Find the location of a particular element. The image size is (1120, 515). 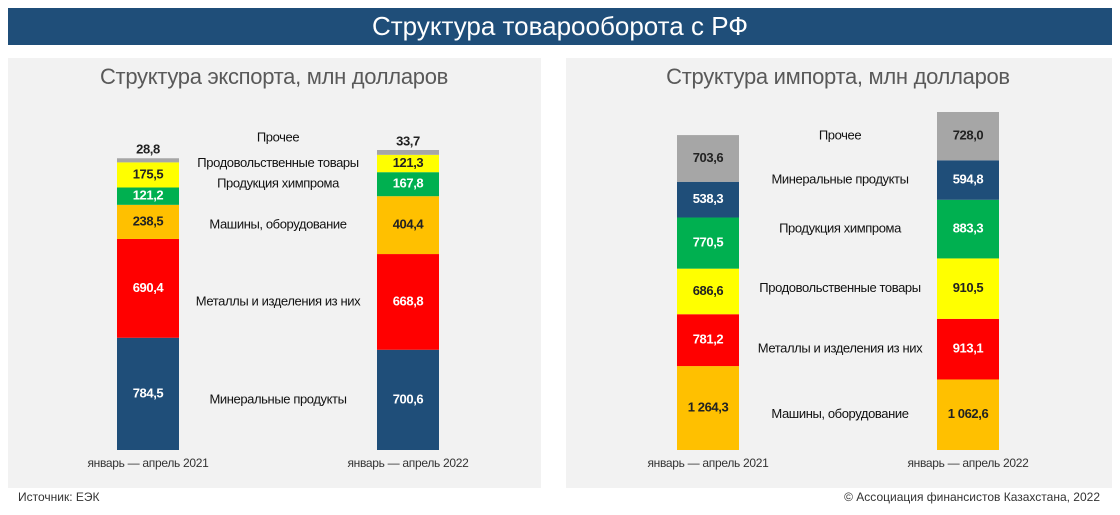

value-label: 690,4 is located at coordinates (149, 287).